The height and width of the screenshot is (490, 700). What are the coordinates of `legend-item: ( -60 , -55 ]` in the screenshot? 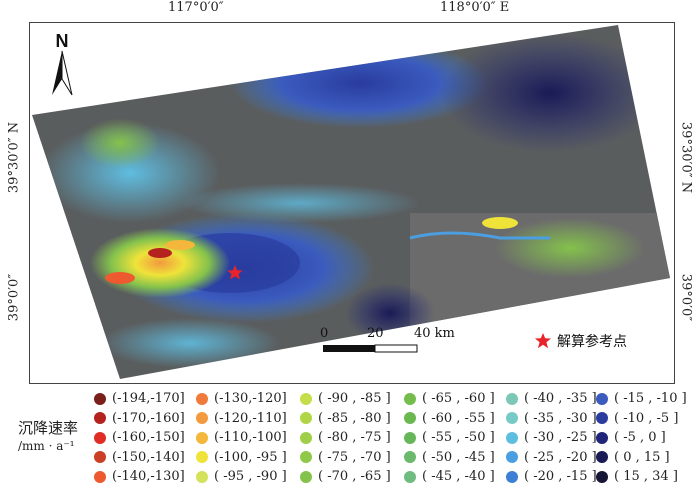 It's located at (449, 419).